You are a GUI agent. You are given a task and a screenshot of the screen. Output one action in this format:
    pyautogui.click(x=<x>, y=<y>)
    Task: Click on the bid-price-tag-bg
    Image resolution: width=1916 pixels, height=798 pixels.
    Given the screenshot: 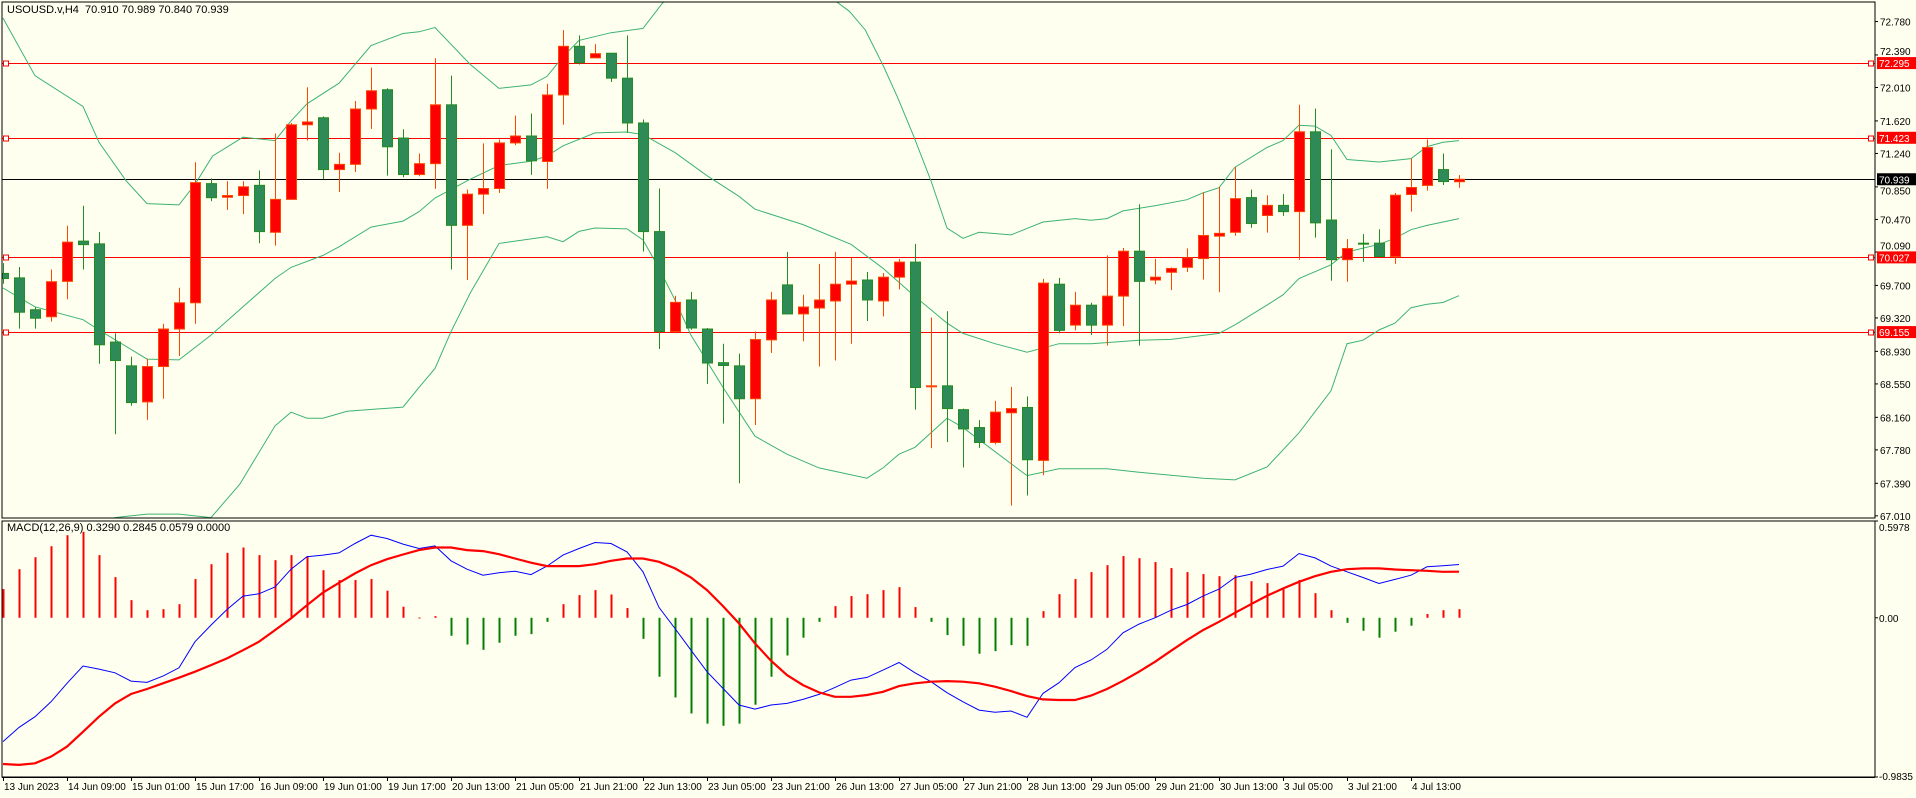 What is the action you would take?
    pyautogui.click(x=1896, y=179)
    